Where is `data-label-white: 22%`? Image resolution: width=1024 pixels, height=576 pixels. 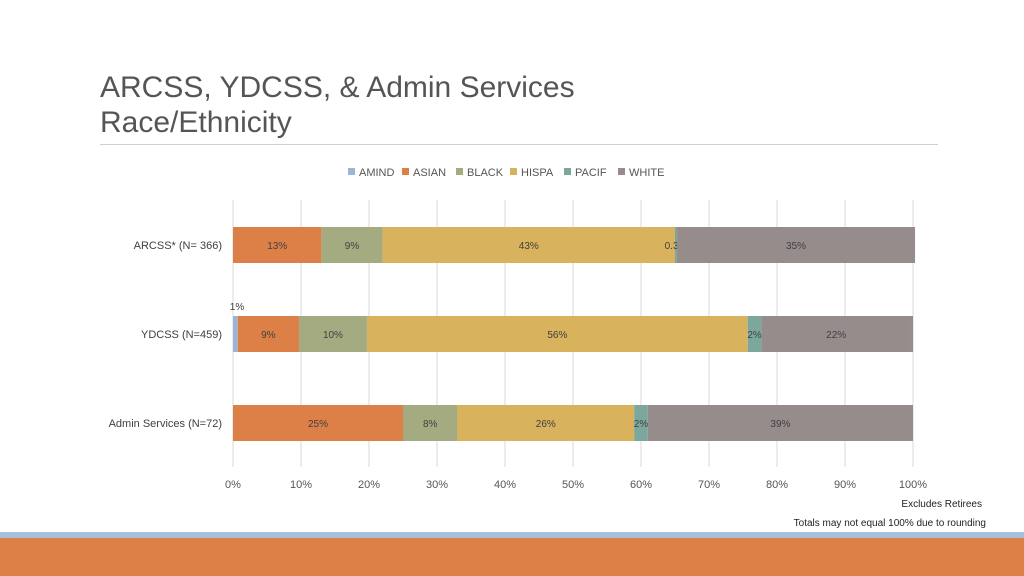 data-label-white: 22% is located at coordinates (836, 335).